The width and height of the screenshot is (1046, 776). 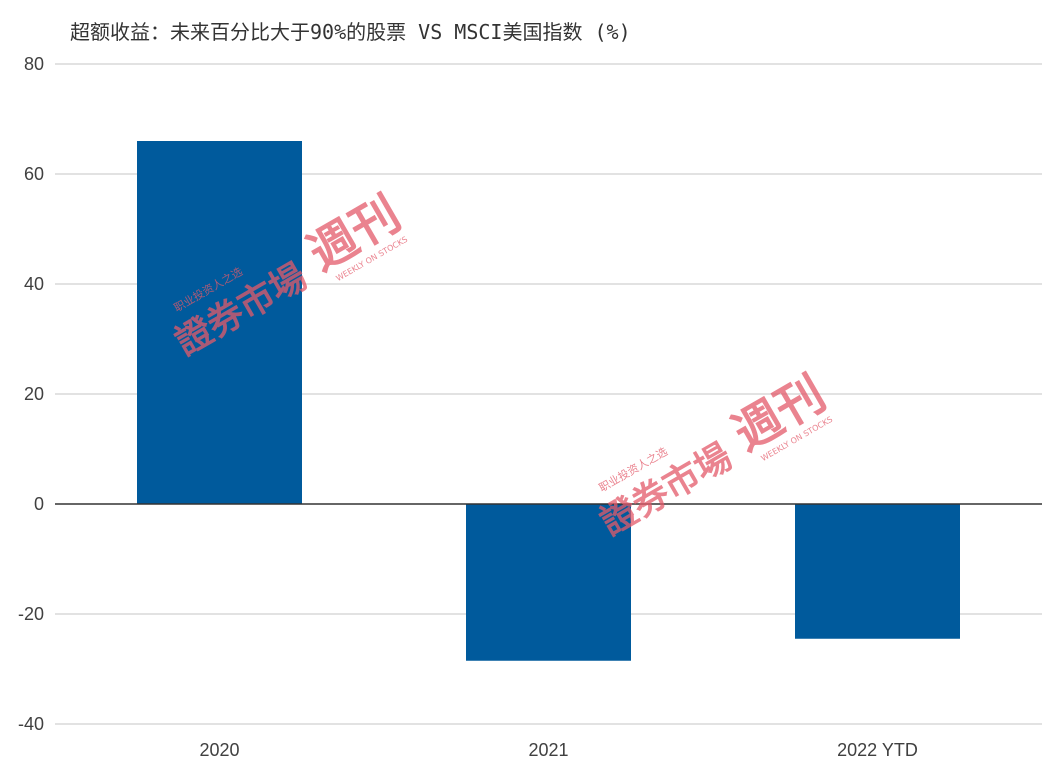 I want to click on y-axis-ticks: 80 60 40 20 0 -20 -40, so click(x=31, y=394).